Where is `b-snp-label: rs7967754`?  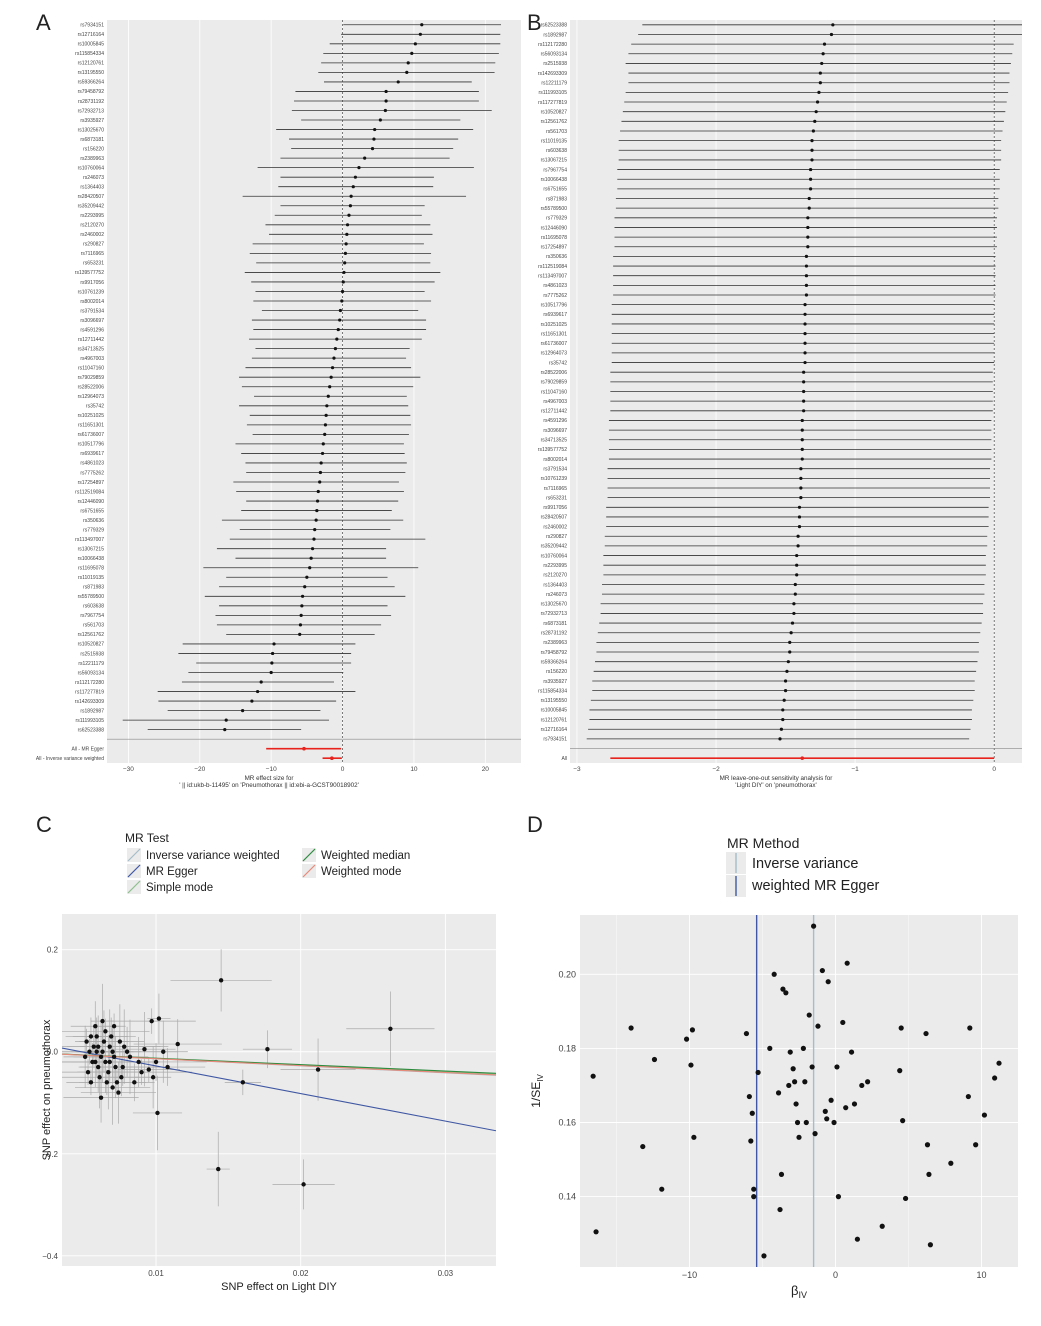 b-snp-label: rs7967754 is located at coordinates (555, 170).